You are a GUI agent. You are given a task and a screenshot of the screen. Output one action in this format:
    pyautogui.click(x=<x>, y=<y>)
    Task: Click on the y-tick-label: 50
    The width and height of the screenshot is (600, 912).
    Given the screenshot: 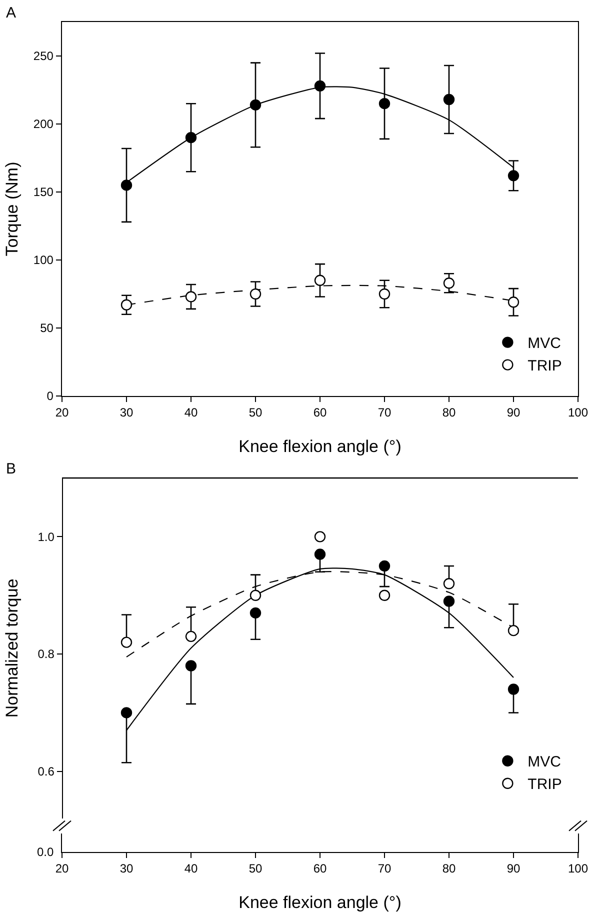 What is the action you would take?
    pyautogui.click(x=47, y=328)
    